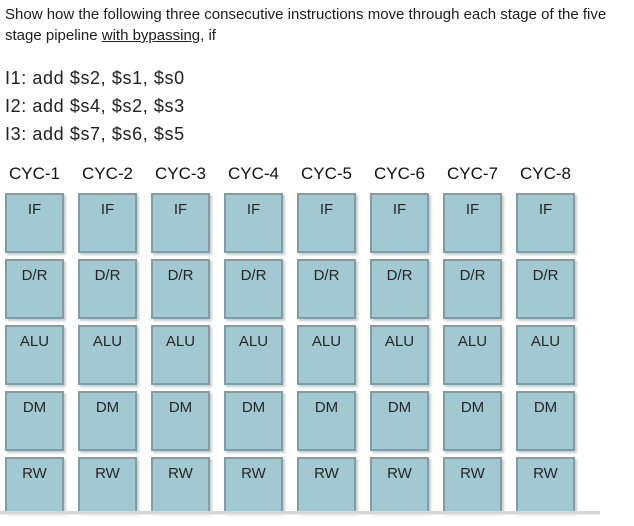 The width and height of the screenshot is (634, 526). Describe the element at coordinates (107, 173) in the screenshot. I see `cycle-header: CYC-2` at that location.